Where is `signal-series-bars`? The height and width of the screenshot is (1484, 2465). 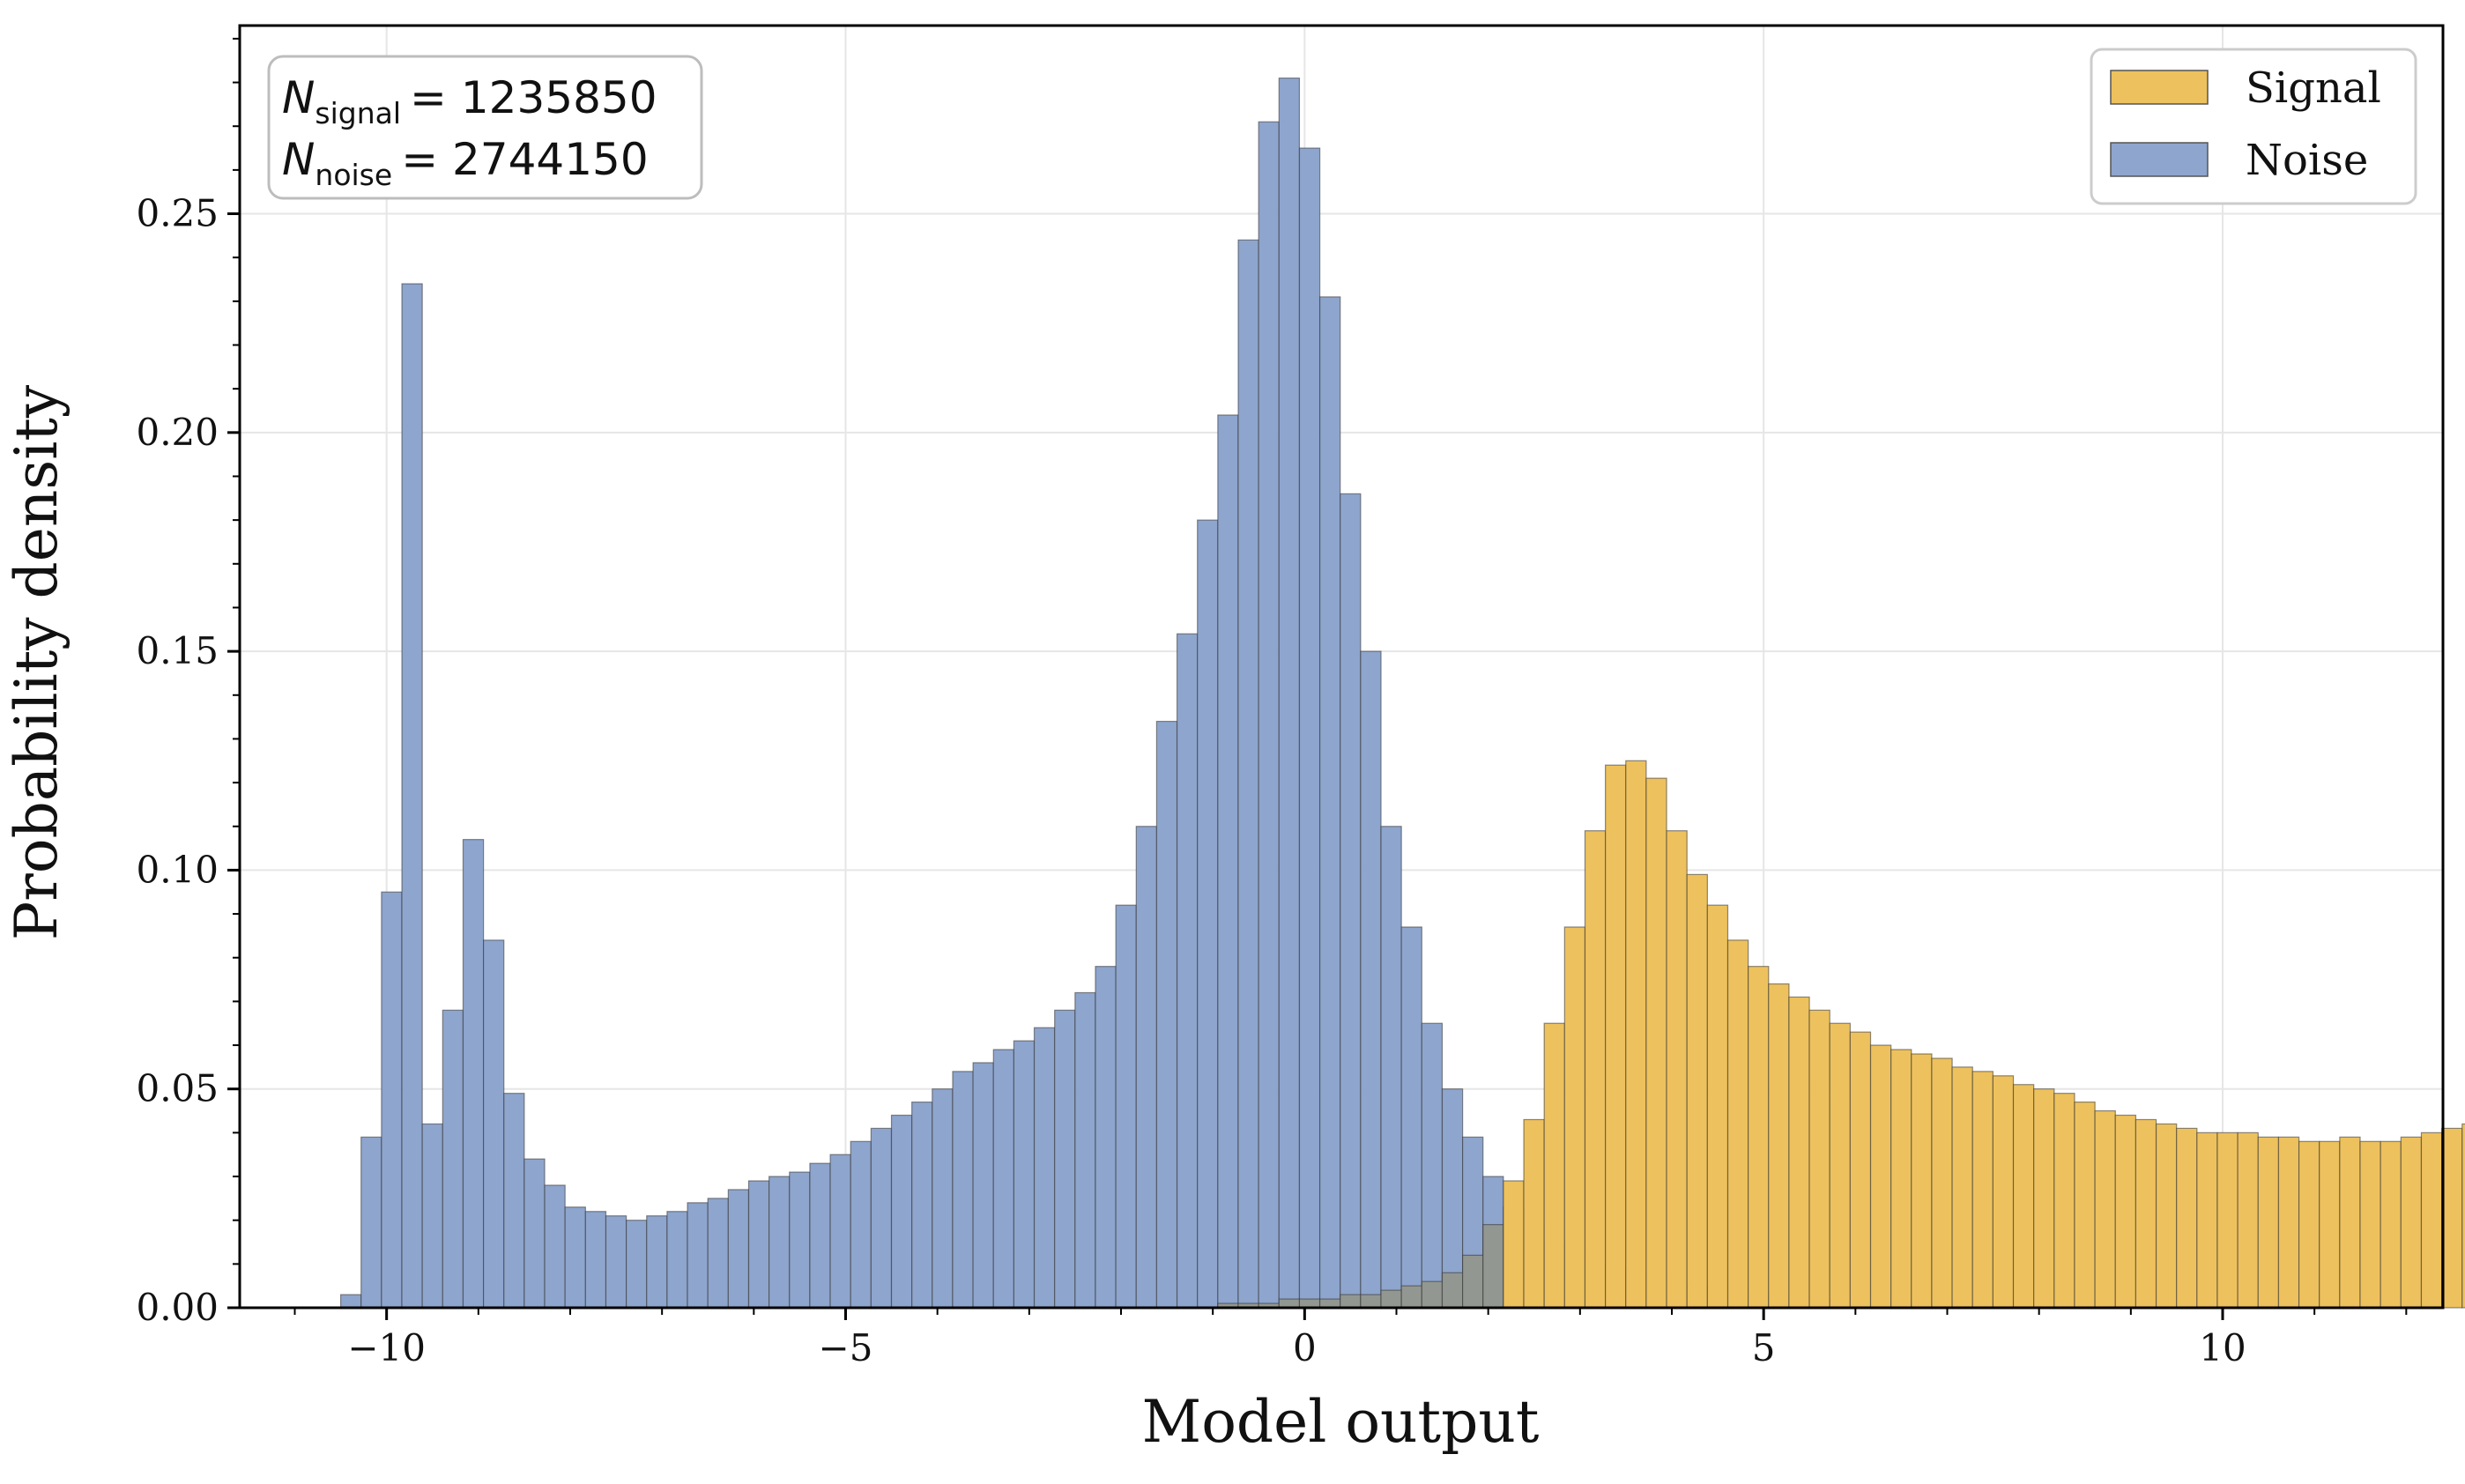
signal-series-bars is located at coordinates (1984, 1034).